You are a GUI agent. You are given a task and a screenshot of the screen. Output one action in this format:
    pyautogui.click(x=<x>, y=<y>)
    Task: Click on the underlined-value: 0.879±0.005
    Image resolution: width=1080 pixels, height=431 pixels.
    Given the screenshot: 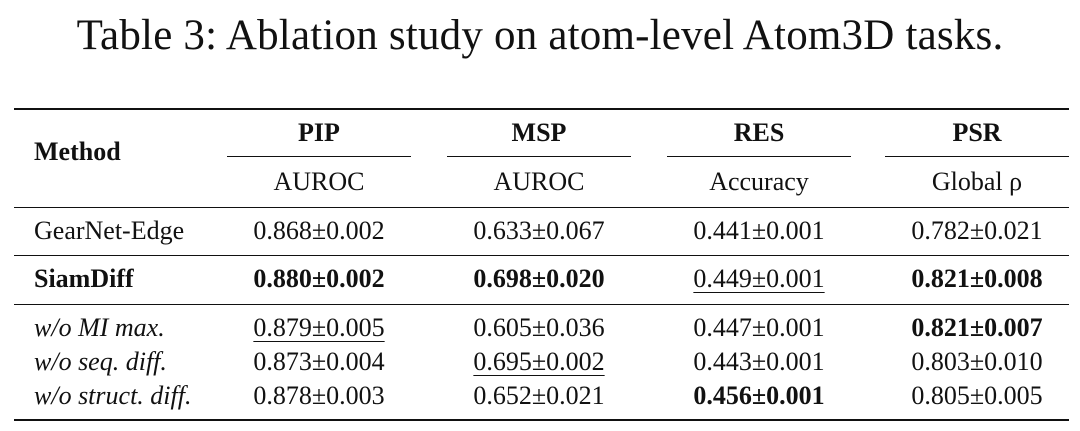 What is the action you would take?
    pyautogui.click(x=319, y=327)
    